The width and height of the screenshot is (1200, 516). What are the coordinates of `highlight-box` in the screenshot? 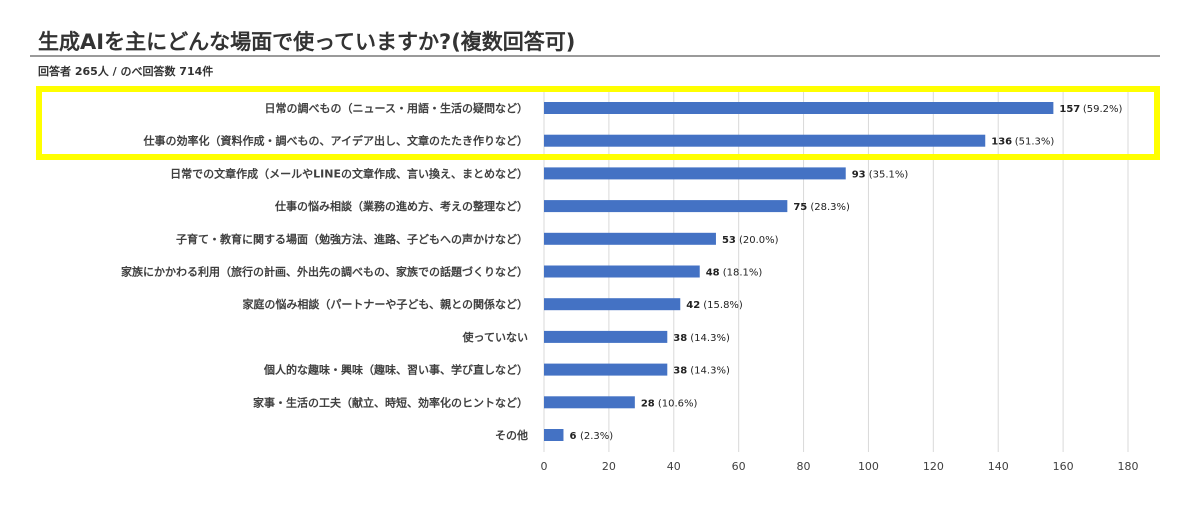 It's located at (598, 123).